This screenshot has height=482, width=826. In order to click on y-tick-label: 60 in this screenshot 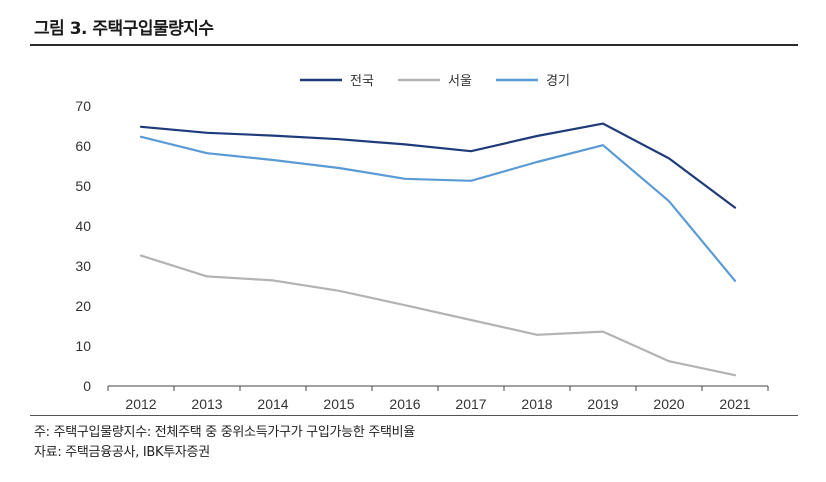, I will do `click(83, 146)`.